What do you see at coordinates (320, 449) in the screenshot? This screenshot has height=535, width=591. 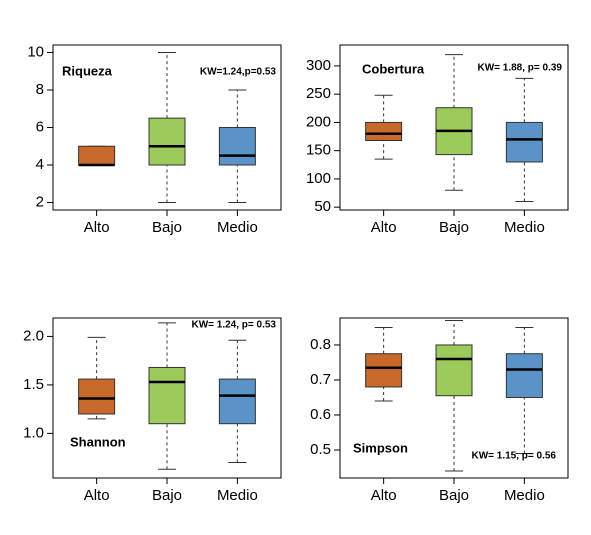 I see `y-tick-label: 0.5` at bounding box center [320, 449].